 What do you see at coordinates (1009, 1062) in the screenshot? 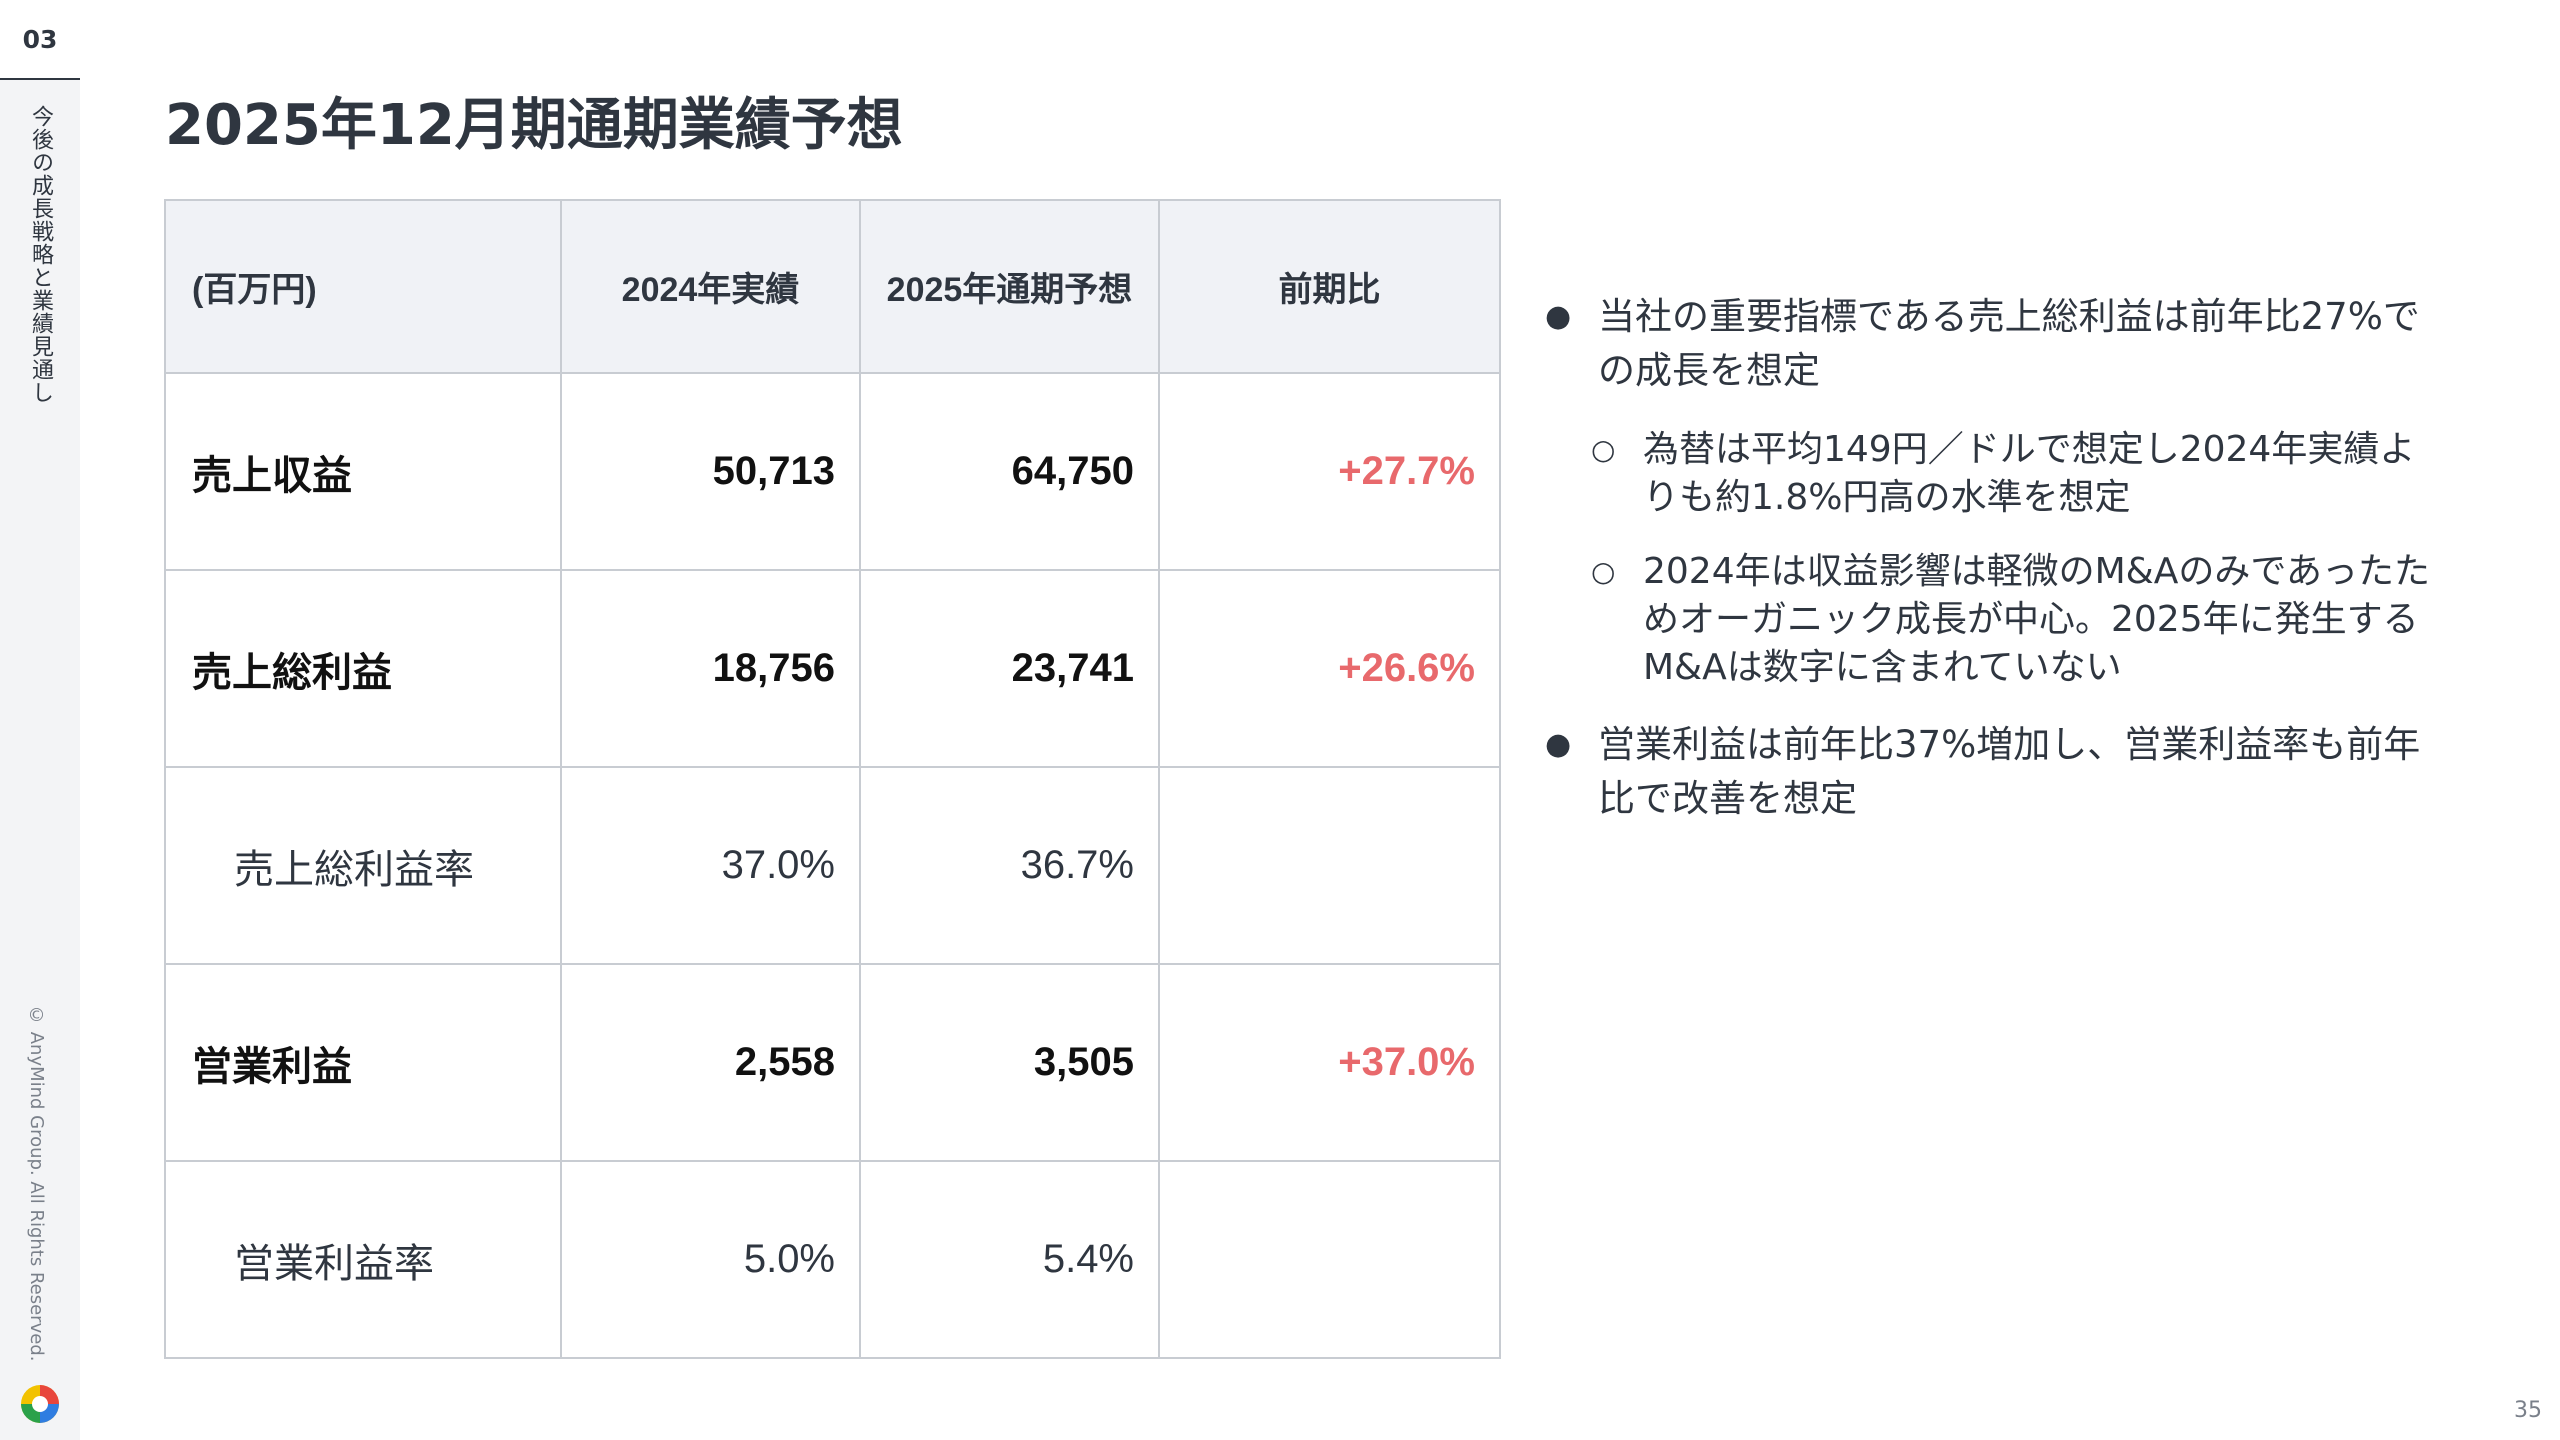
I see `cell-forecast-2025: 3,505` at bounding box center [1009, 1062].